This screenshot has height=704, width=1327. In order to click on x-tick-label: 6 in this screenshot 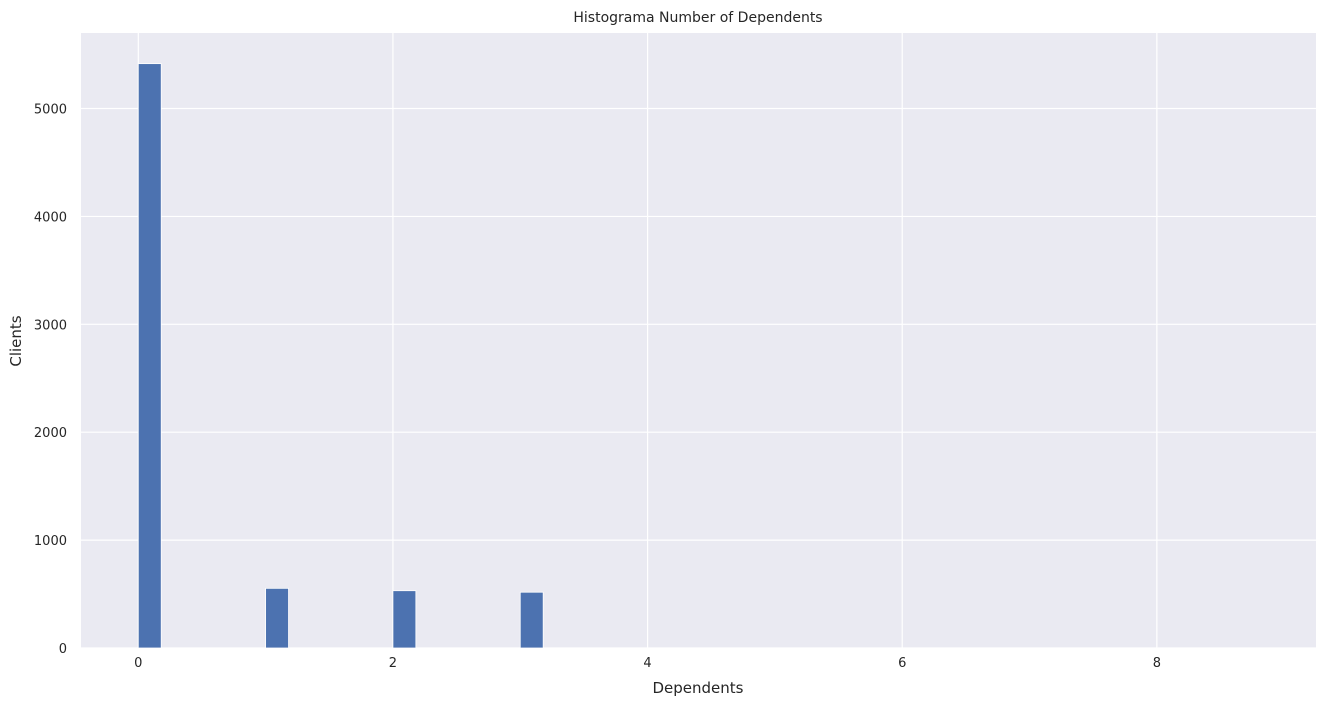, I will do `click(902, 663)`.